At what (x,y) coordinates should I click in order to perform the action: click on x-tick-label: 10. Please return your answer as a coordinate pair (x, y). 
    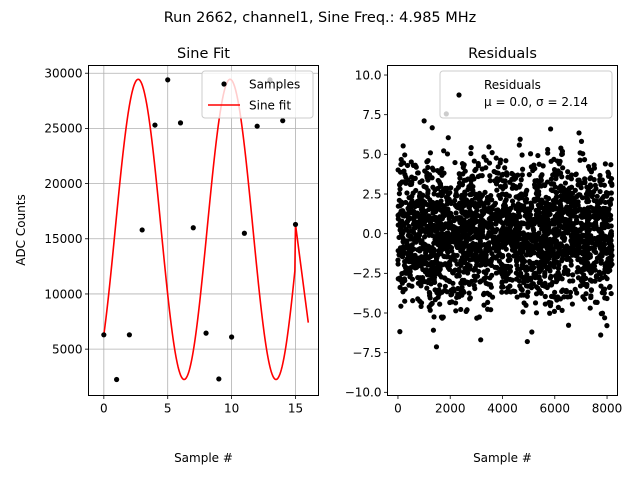
    Looking at the image, I should click on (231, 409).